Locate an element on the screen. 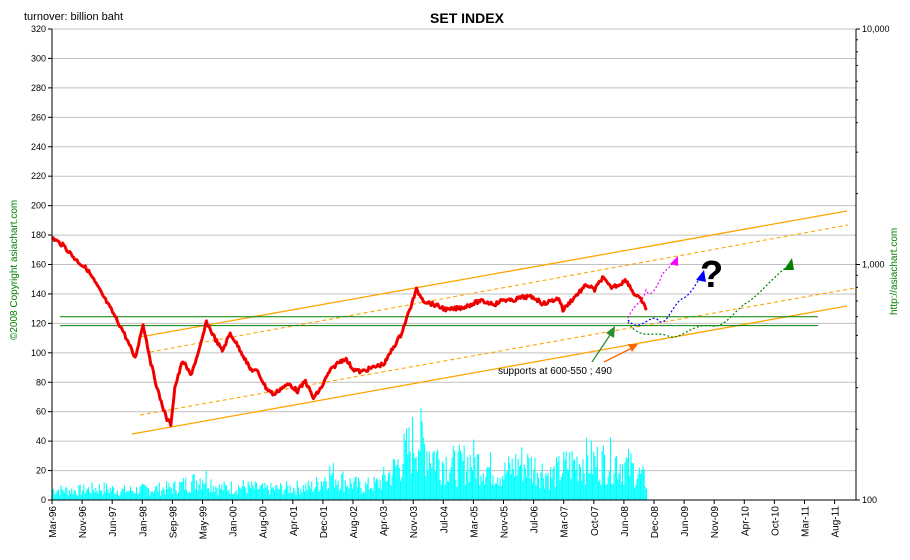  projection-blue-arrowhead is located at coordinates (701, 276).